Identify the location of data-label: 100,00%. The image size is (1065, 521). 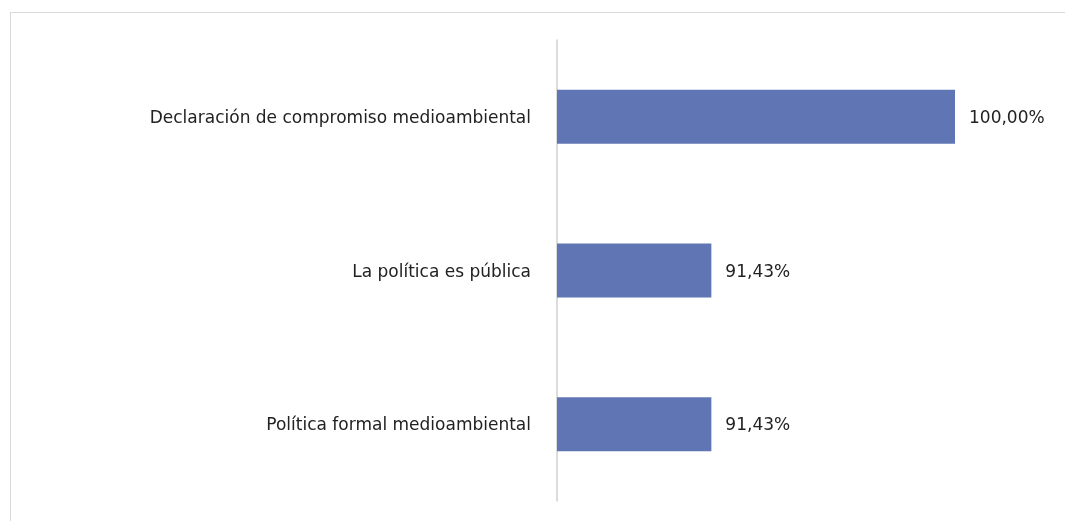
(1007, 116).